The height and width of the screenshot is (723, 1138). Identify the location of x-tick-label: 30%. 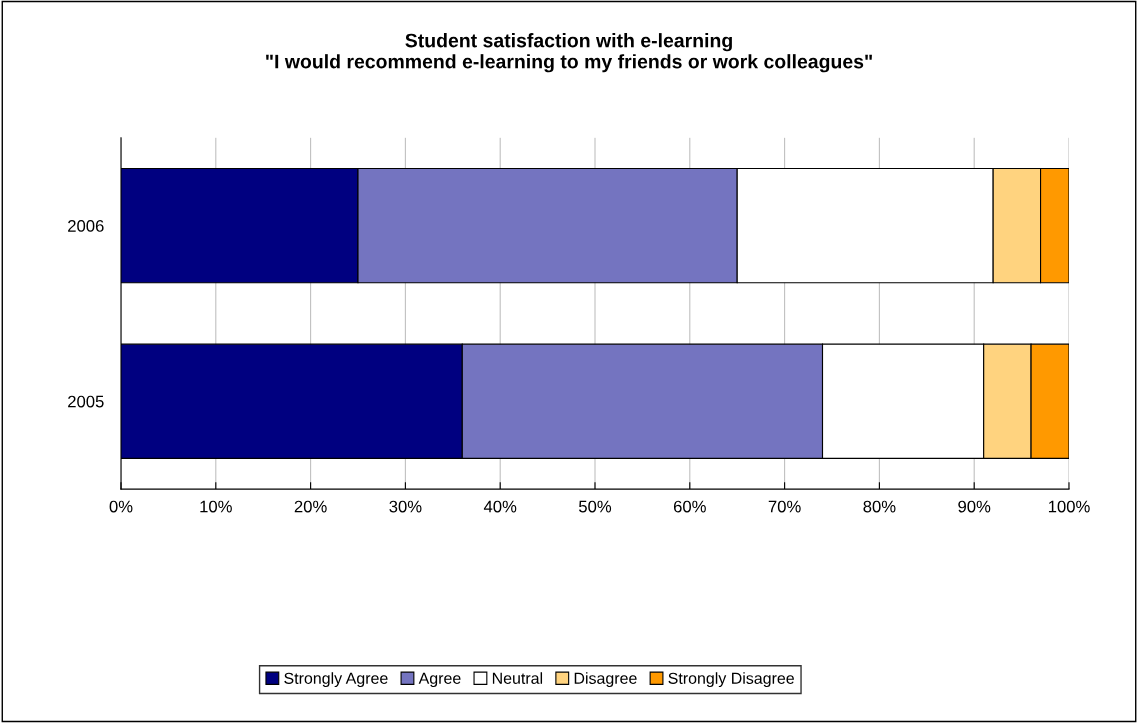
(405, 506).